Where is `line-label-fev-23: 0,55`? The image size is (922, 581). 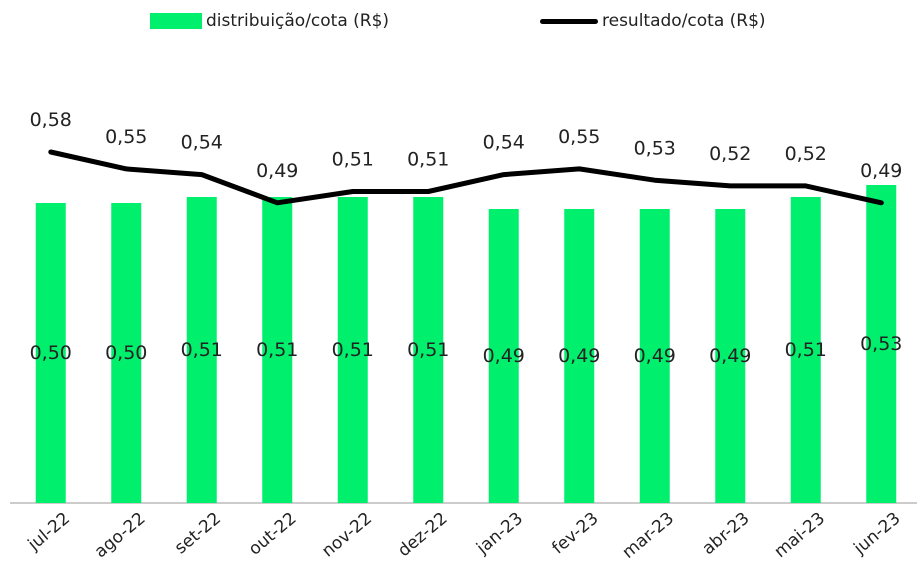
line-label-fev-23: 0,55 is located at coordinates (579, 137).